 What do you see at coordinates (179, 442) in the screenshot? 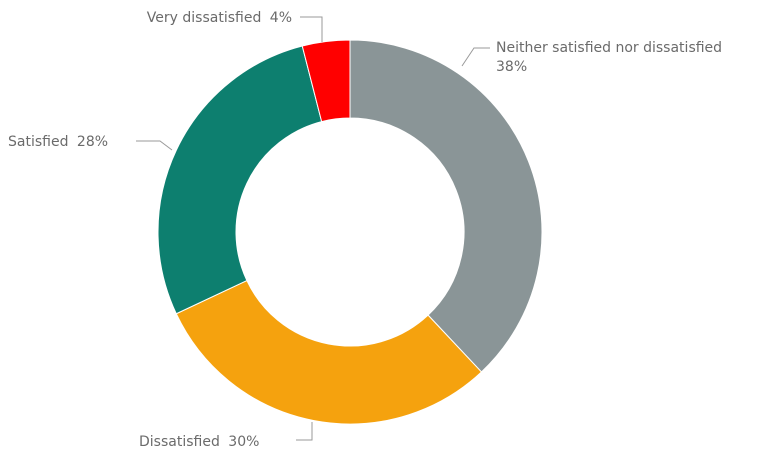
I see `slice-label-dissatisfied-name: Dissatisfied` at bounding box center [179, 442].